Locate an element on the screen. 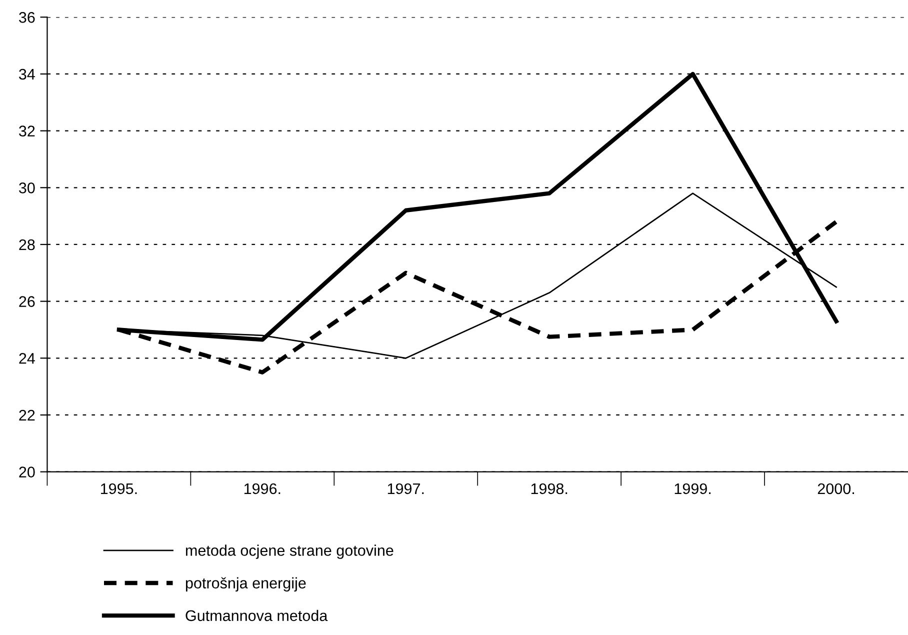 The width and height of the screenshot is (908, 635). y-tick-label: 26 is located at coordinates (27, 301).